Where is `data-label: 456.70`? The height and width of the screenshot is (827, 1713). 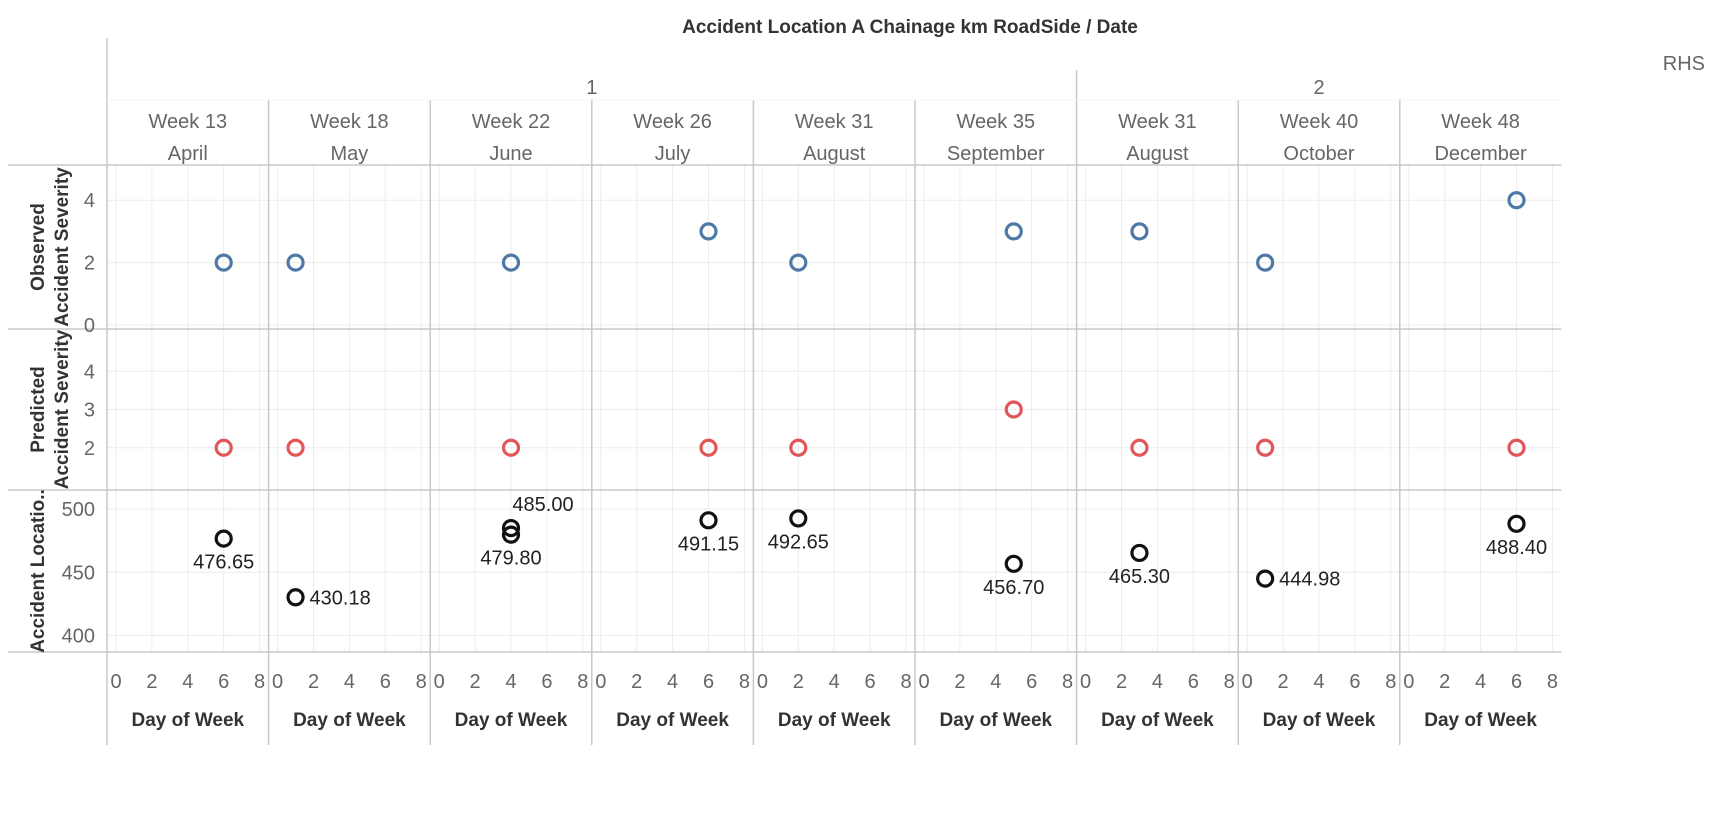 data-label: 456.70 is located at coordinates (1013, 588).